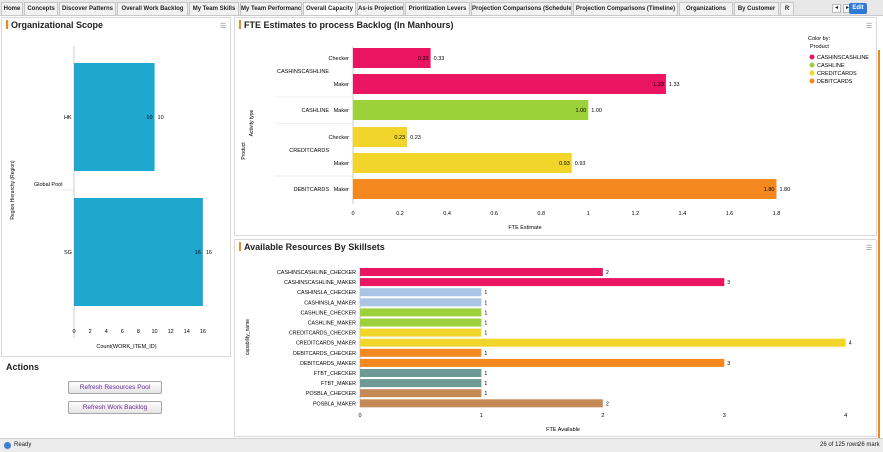 The height and width of the screenshot is (452, 883). What do you see at coordinates (421, 332) in the screenshot?
I see `res-bar-creditcards-checker` at bounding box center [421, 332].